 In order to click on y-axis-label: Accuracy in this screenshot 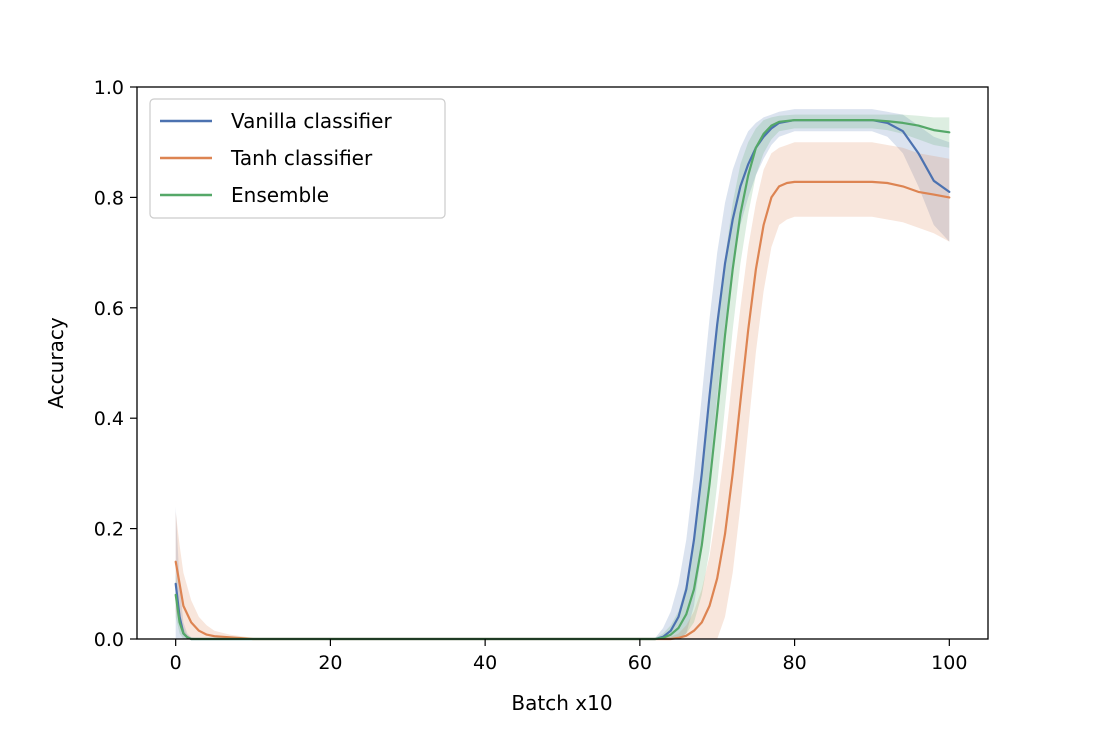, I will do `click(56, 362)`.